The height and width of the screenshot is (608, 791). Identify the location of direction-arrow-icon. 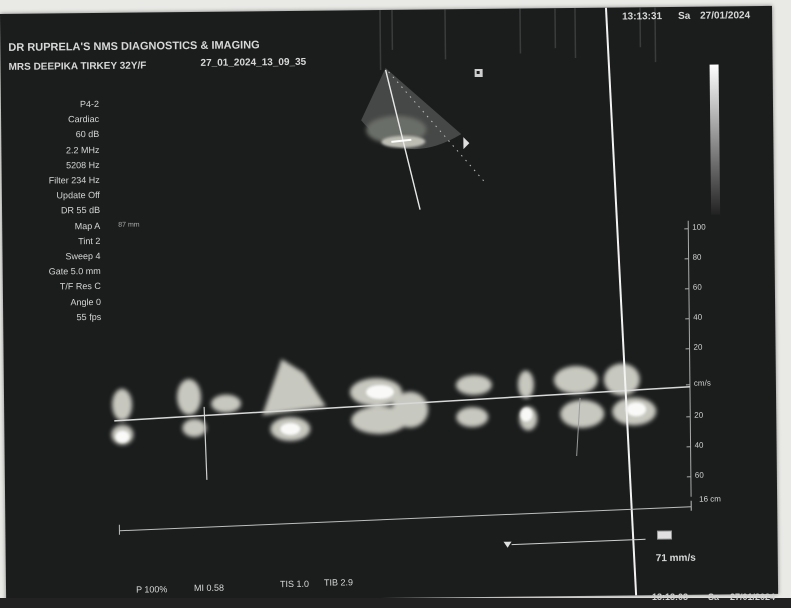
(466, 143).